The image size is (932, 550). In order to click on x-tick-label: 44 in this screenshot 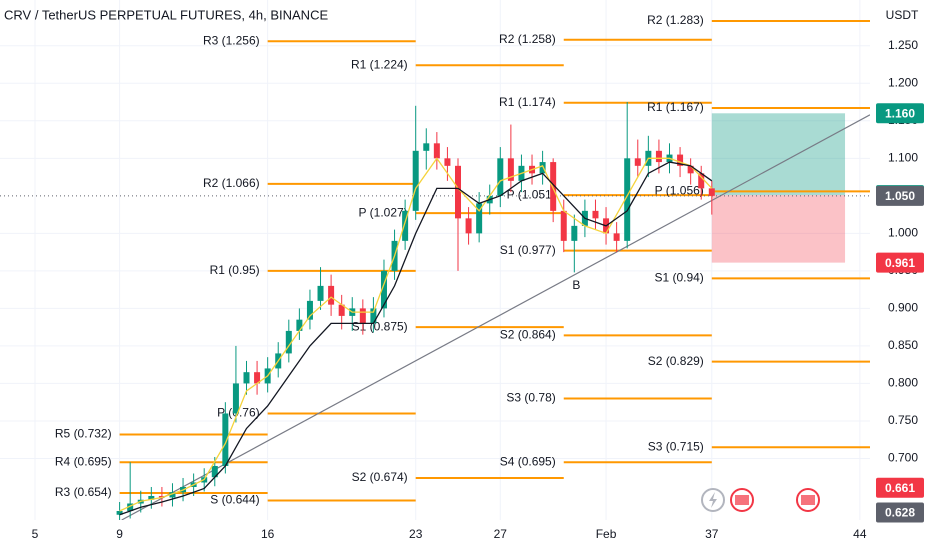, I will do `click(860, 534)`.